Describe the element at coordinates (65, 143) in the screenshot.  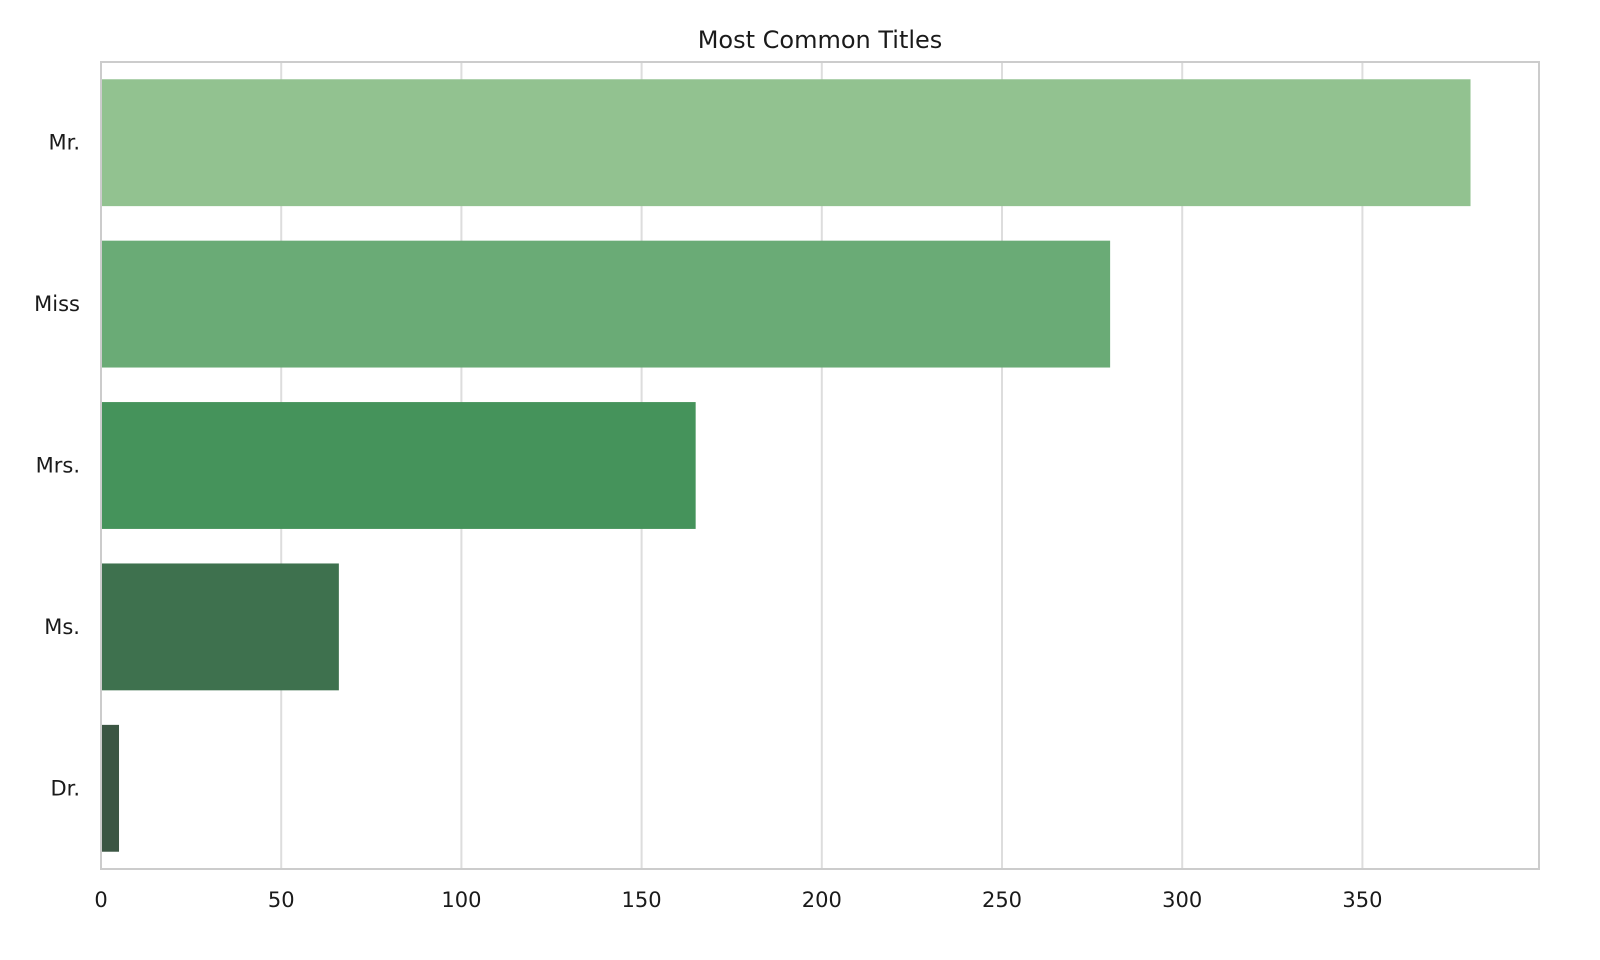
I see `y-tick-label: Mr.` at that location.